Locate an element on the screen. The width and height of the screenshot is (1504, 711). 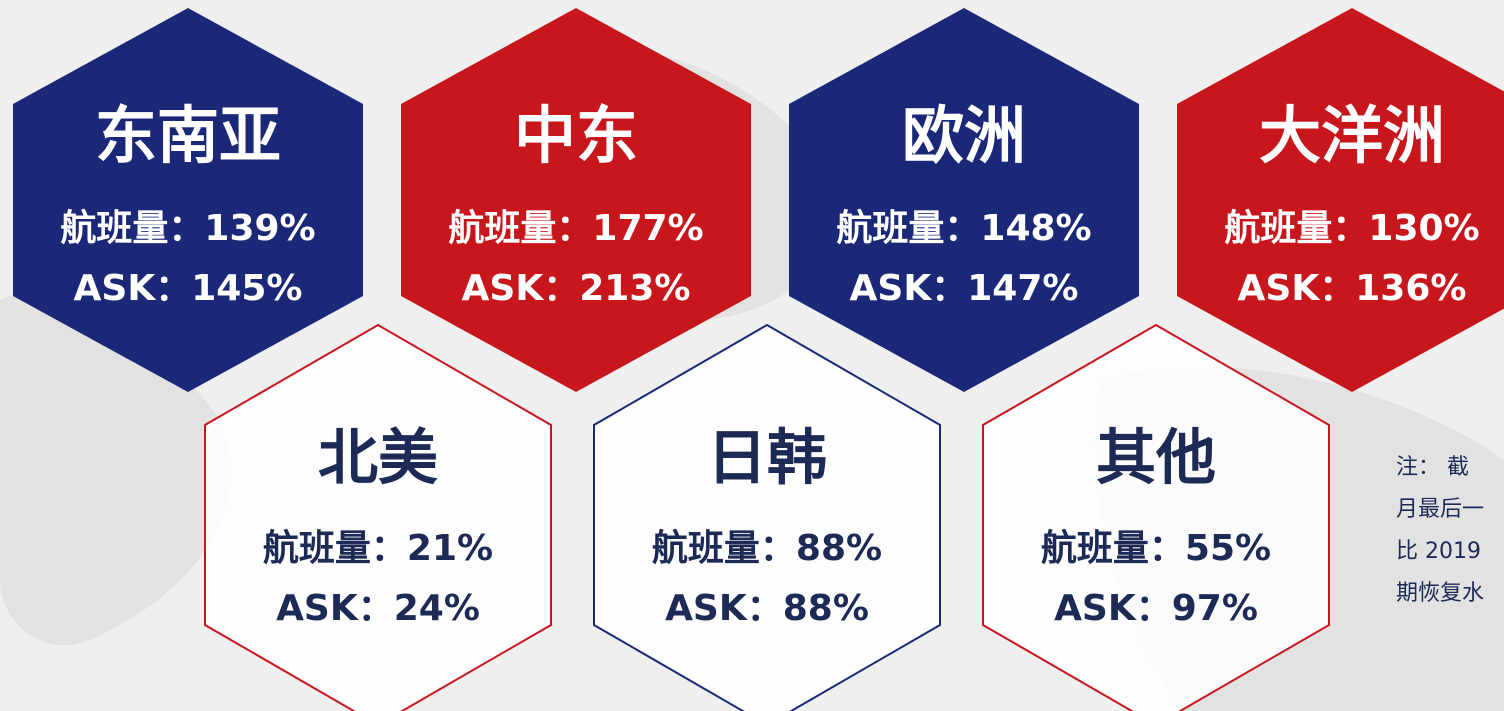
ask: ASK：147% is located at coordinates (964, 288).